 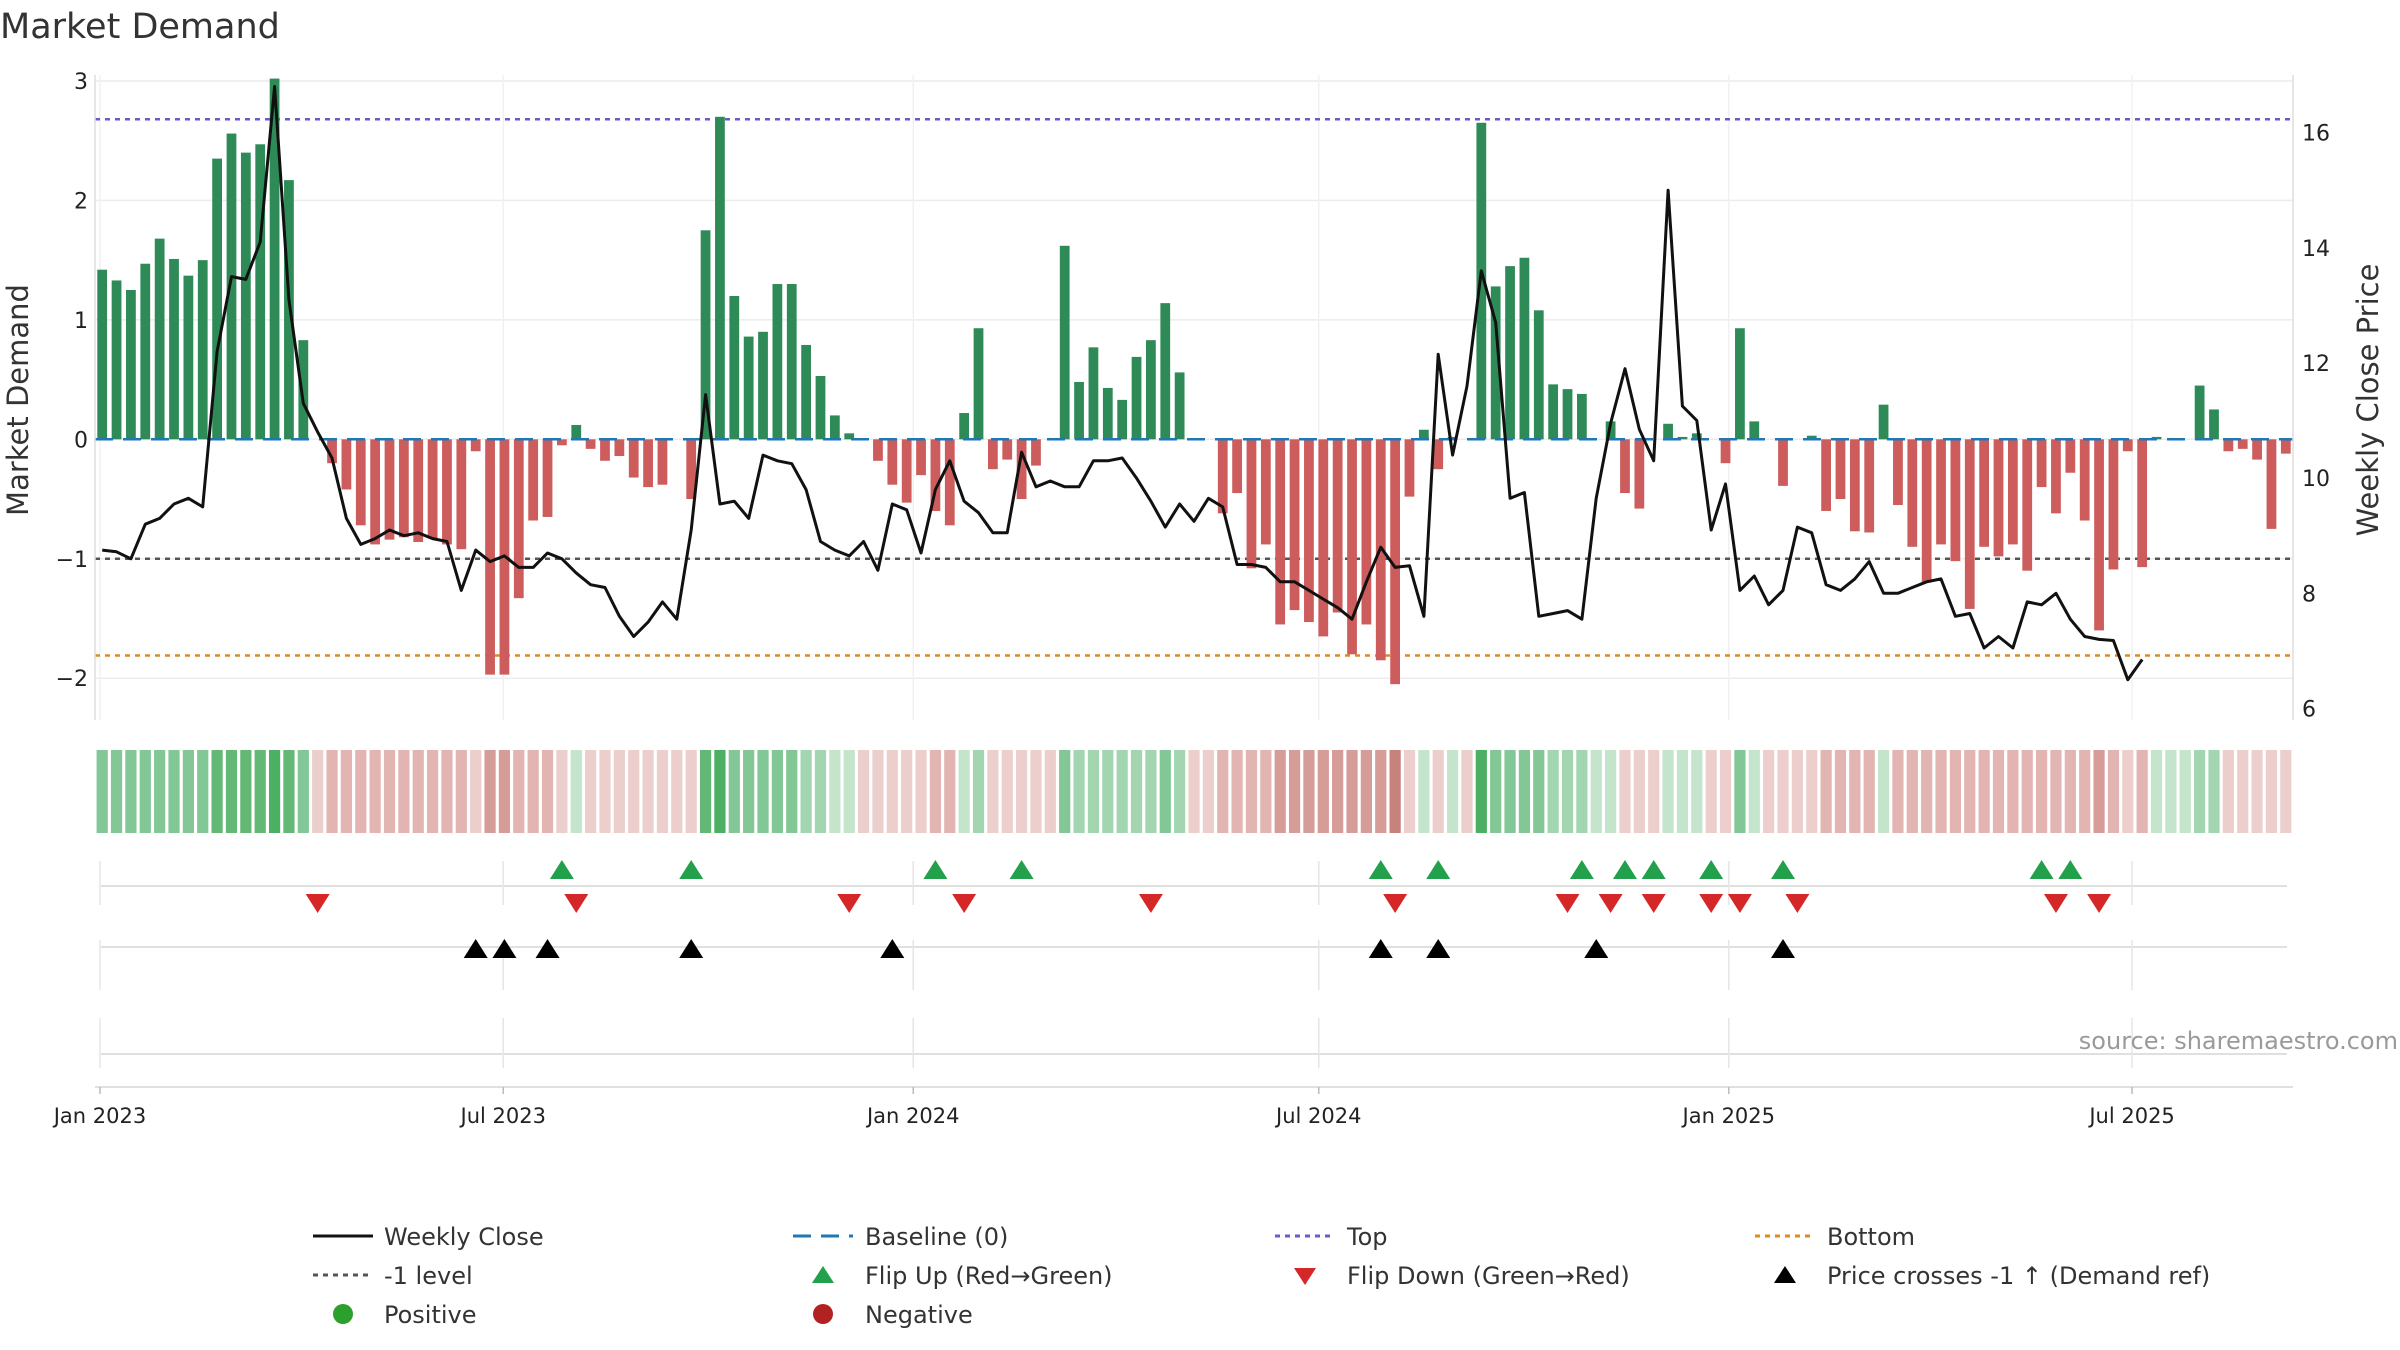 What do you see at coordinates (140, 27) in the screenshot?
I see `chart-title: Market Demand` at bounding box center [140, 27].